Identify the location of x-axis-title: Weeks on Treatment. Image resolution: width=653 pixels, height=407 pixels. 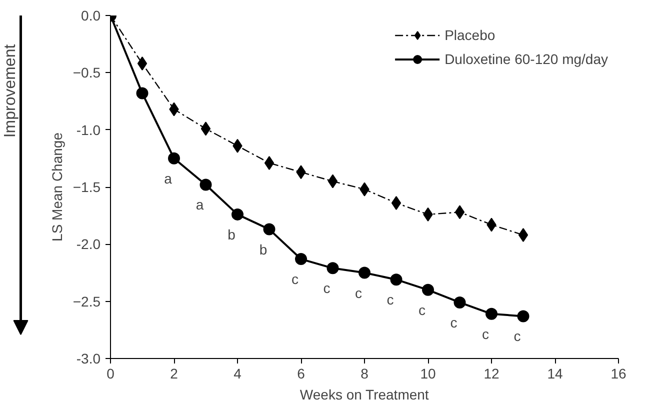
(364, 394).